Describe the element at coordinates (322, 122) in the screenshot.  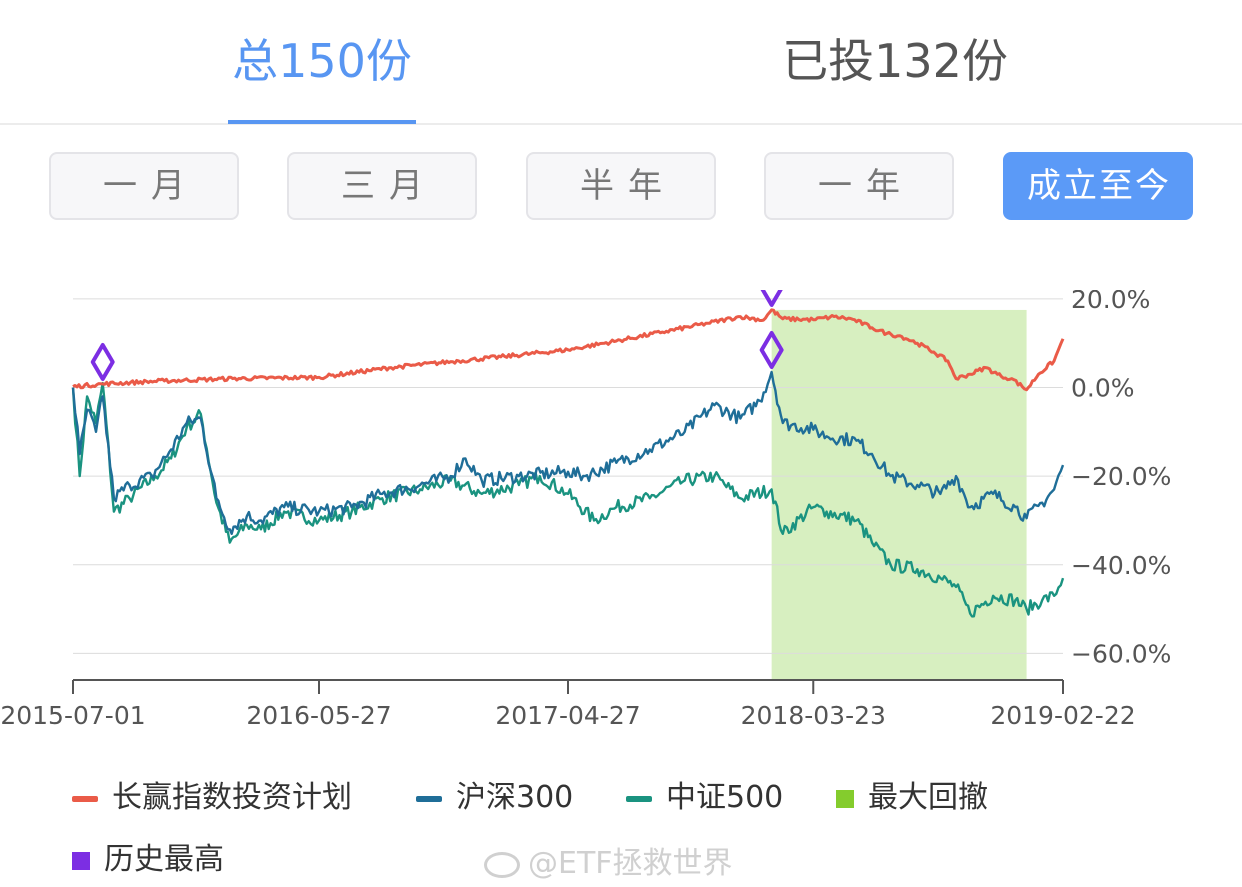
I see `active-tab-indicator` at that location.